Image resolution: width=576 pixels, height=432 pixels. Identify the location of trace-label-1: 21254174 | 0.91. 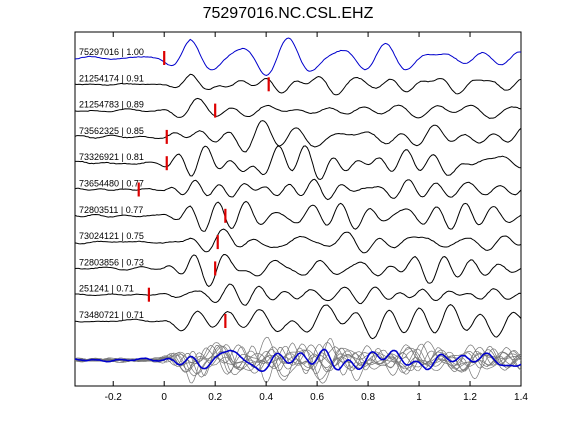
(111, 78).